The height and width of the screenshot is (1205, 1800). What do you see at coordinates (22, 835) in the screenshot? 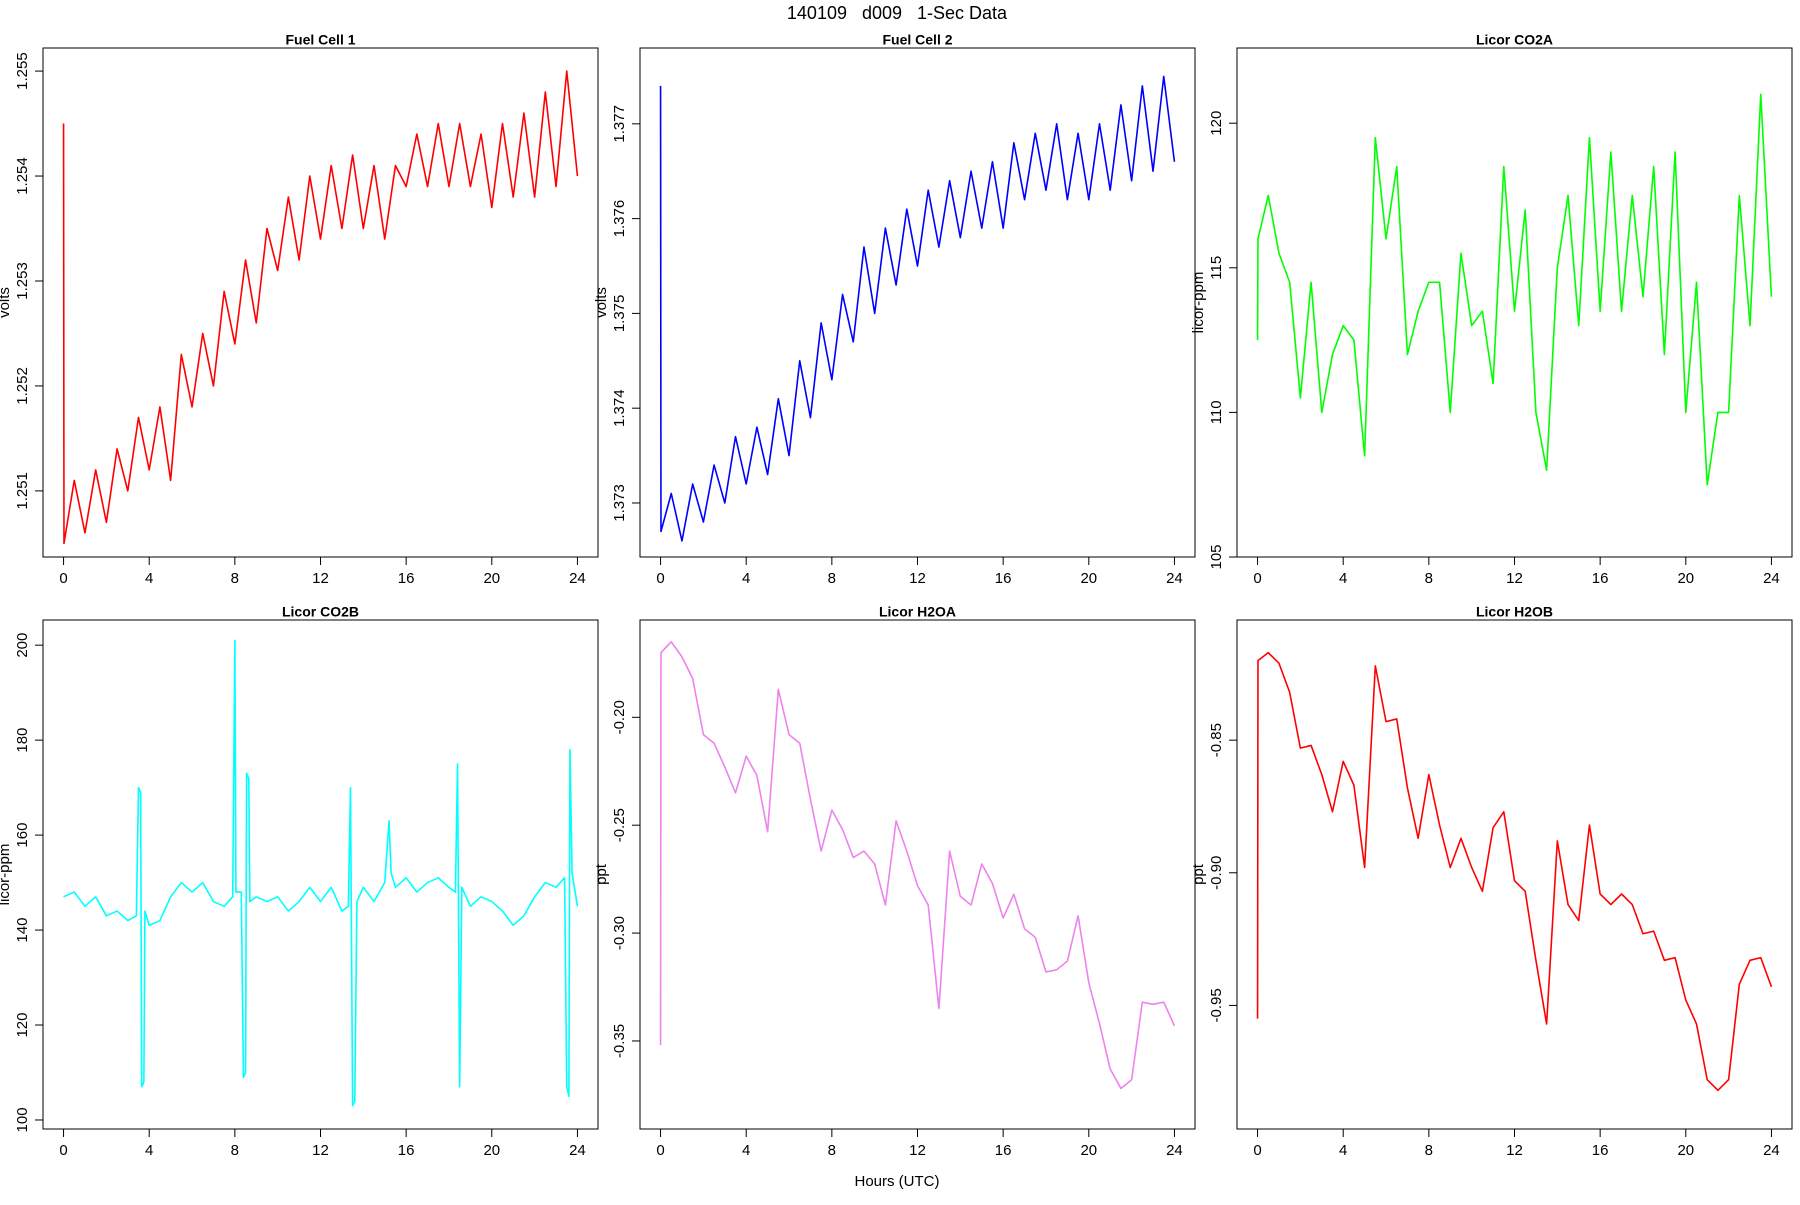
I see `y-tick-label: 160` at bounding box center [22, 835].